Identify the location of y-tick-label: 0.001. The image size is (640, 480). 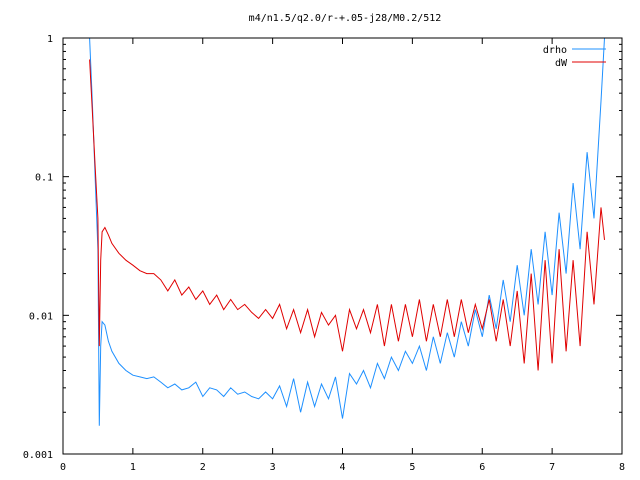
(38, 455).